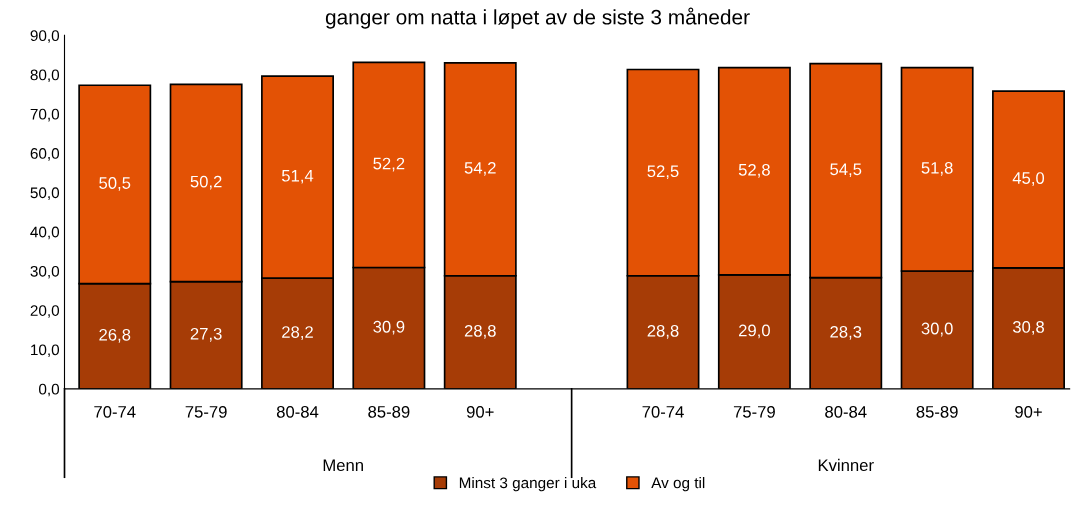  What do you see at coordinates (115, 335) in the screenshot?
I see `data-label: 26,8` at bounding box center [115, 335].